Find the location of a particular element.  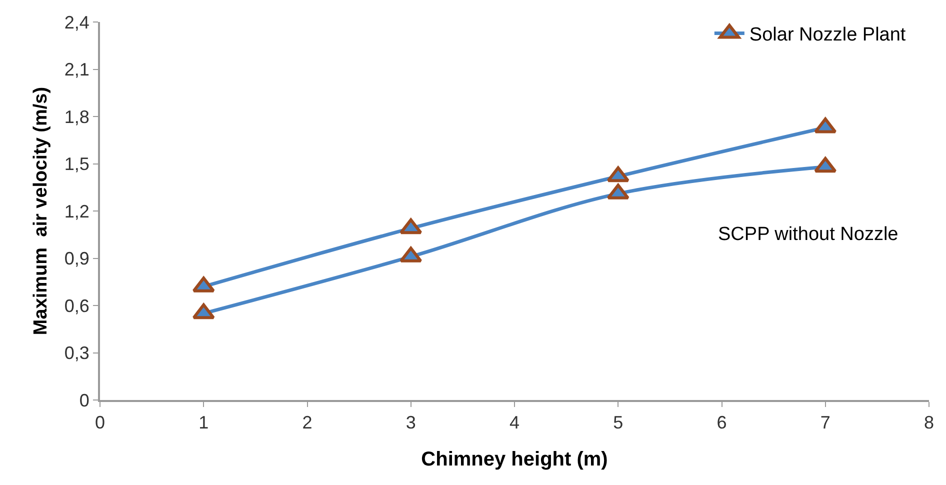

x-tick-label: 2 is located at coordinates (307, 422).